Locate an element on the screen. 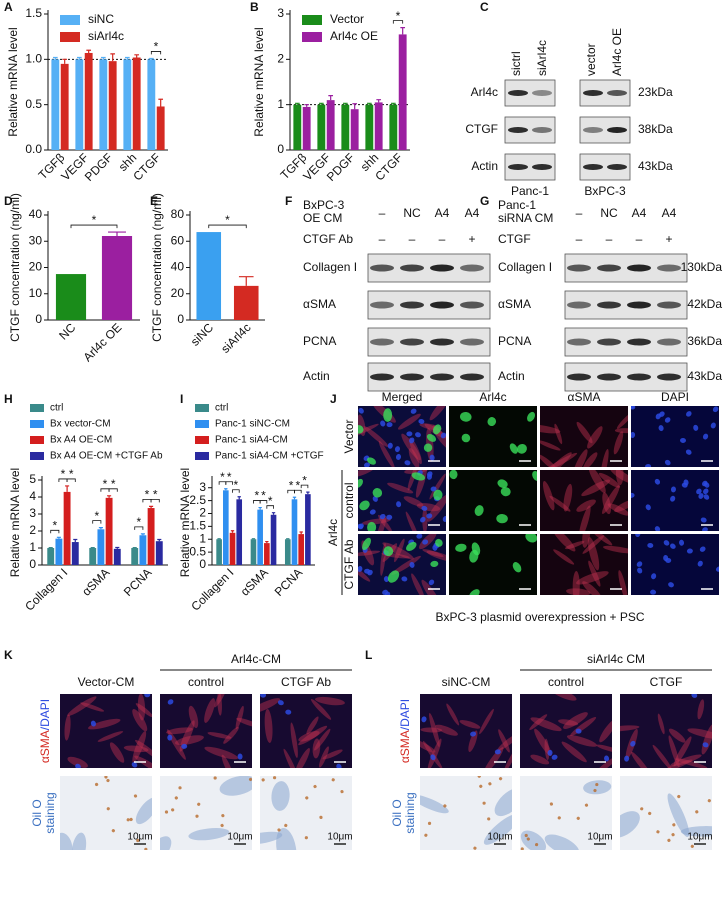 The height and width of the screenshot is (922, 723). column-label: Arl4c is located at coordinates (492, 397).